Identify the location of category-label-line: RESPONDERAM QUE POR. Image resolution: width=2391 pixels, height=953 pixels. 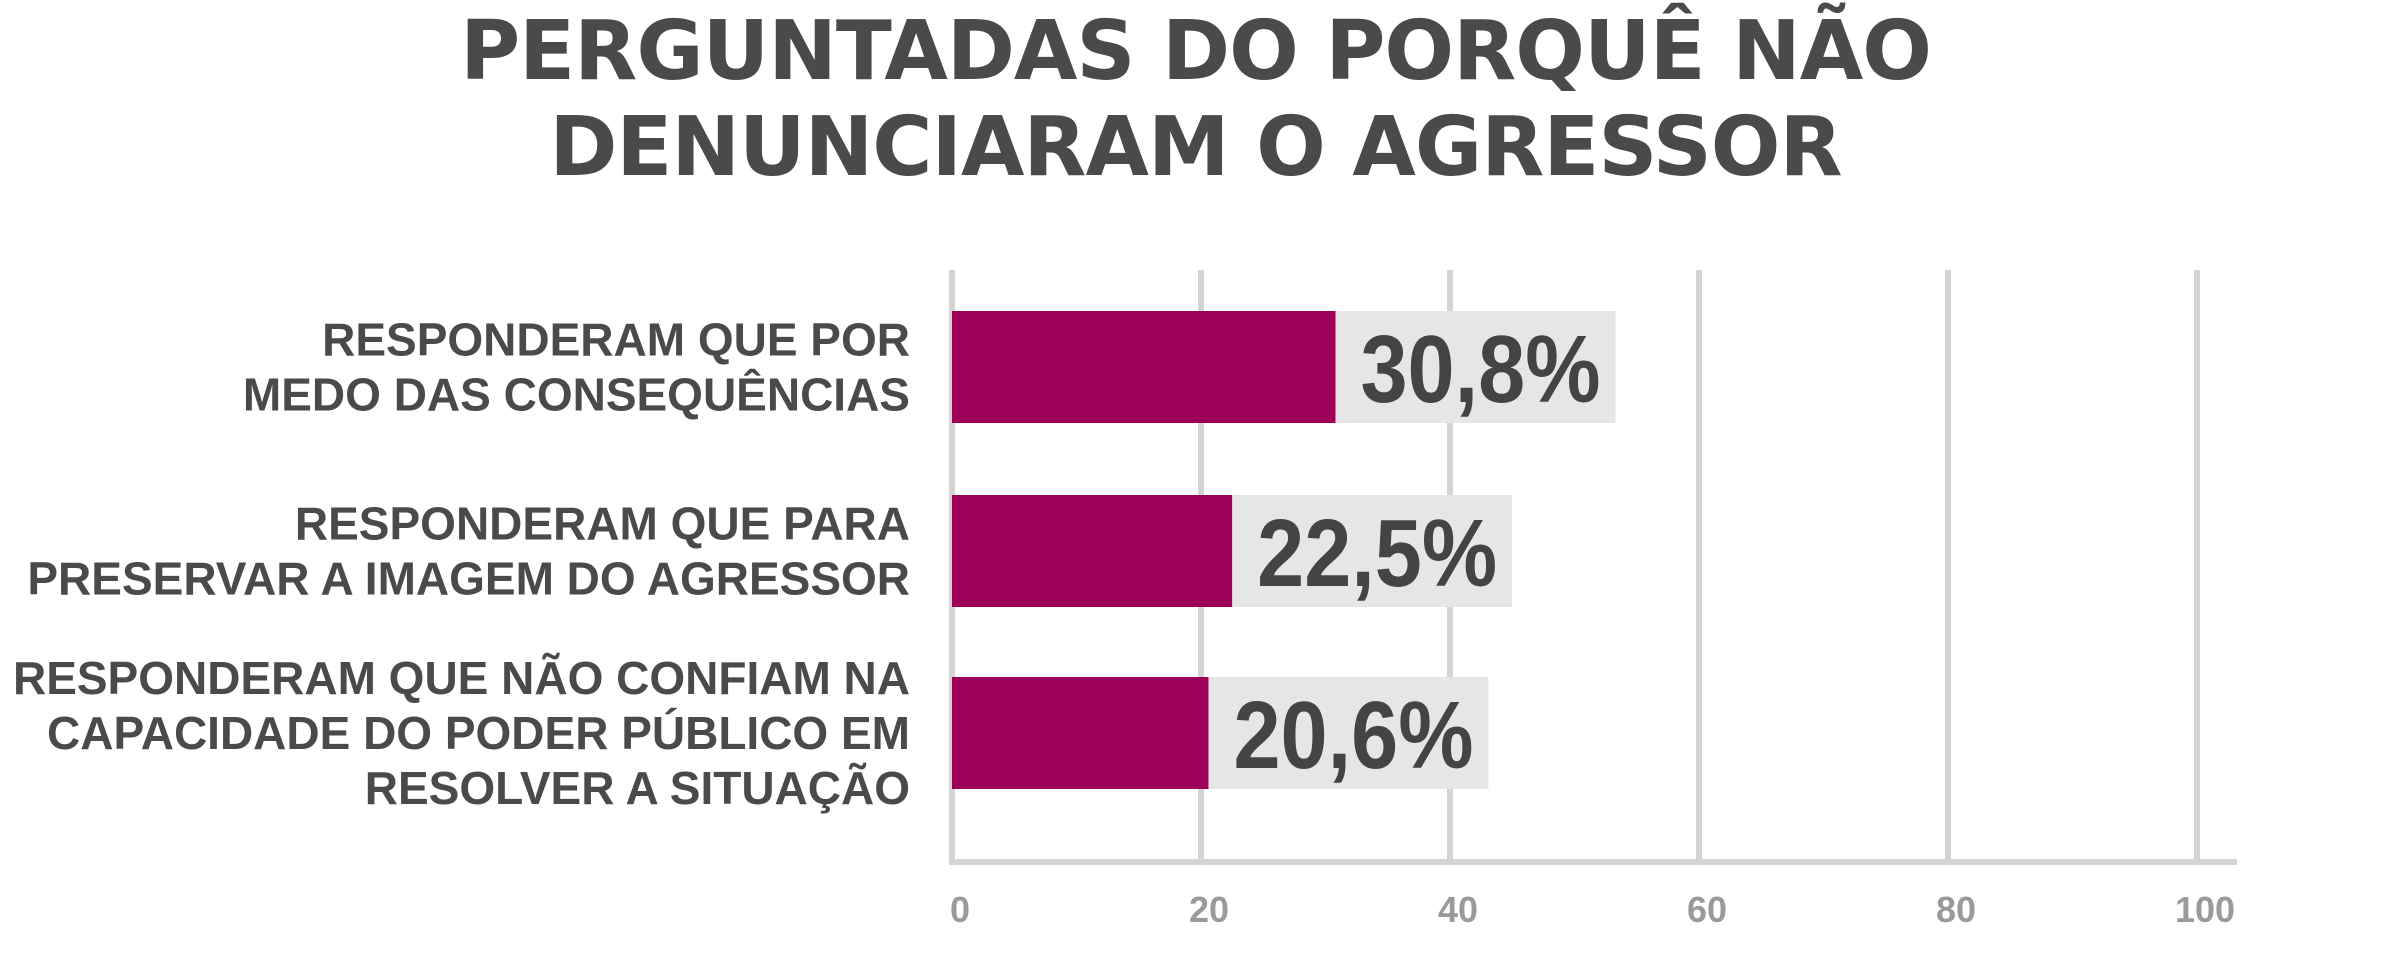
(616, 340).